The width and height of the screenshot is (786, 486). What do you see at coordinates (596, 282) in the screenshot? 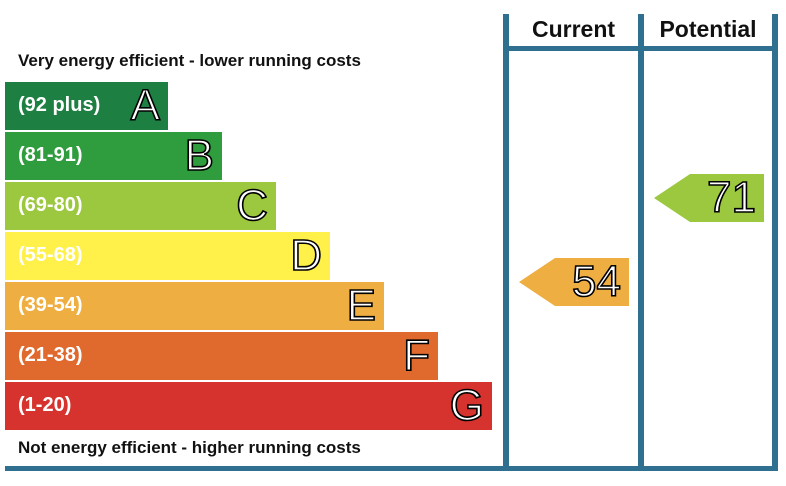
I see `current-rating-value: 54` at bounding box center [596, 282].